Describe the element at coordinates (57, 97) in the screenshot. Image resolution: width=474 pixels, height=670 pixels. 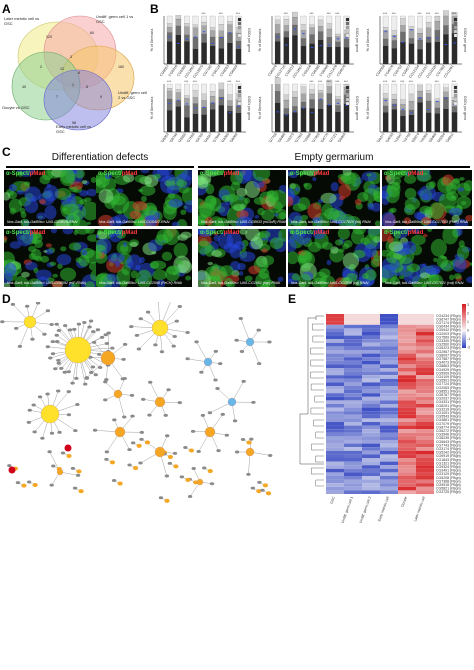
I see `svg-text: 7` at that location.